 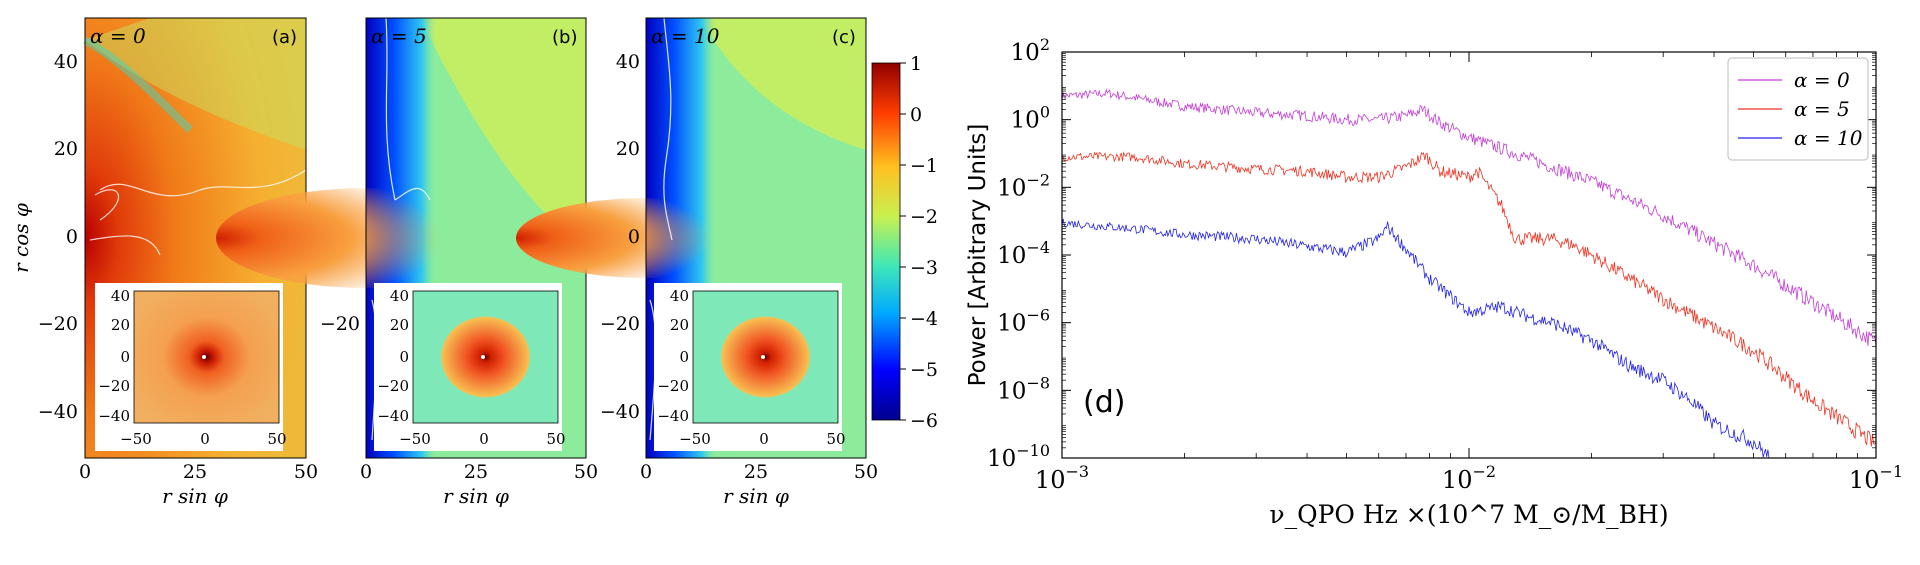 I want to click on xtick-a: 0, so click(x=85, y=472).